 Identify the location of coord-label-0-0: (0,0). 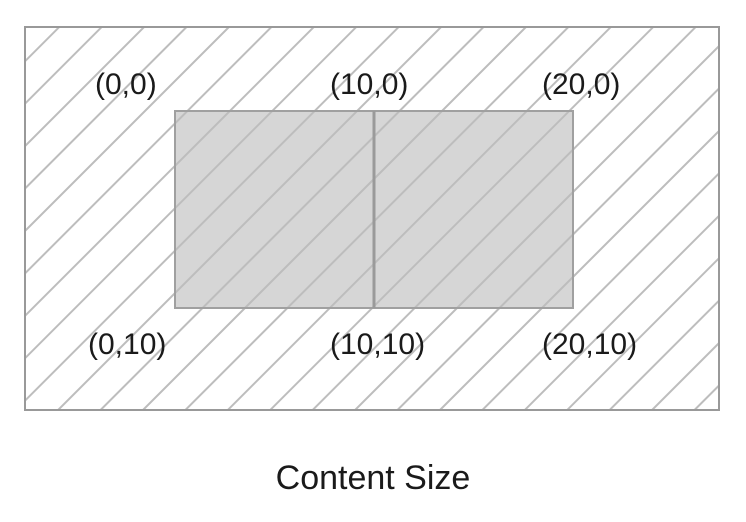
(126, 84).